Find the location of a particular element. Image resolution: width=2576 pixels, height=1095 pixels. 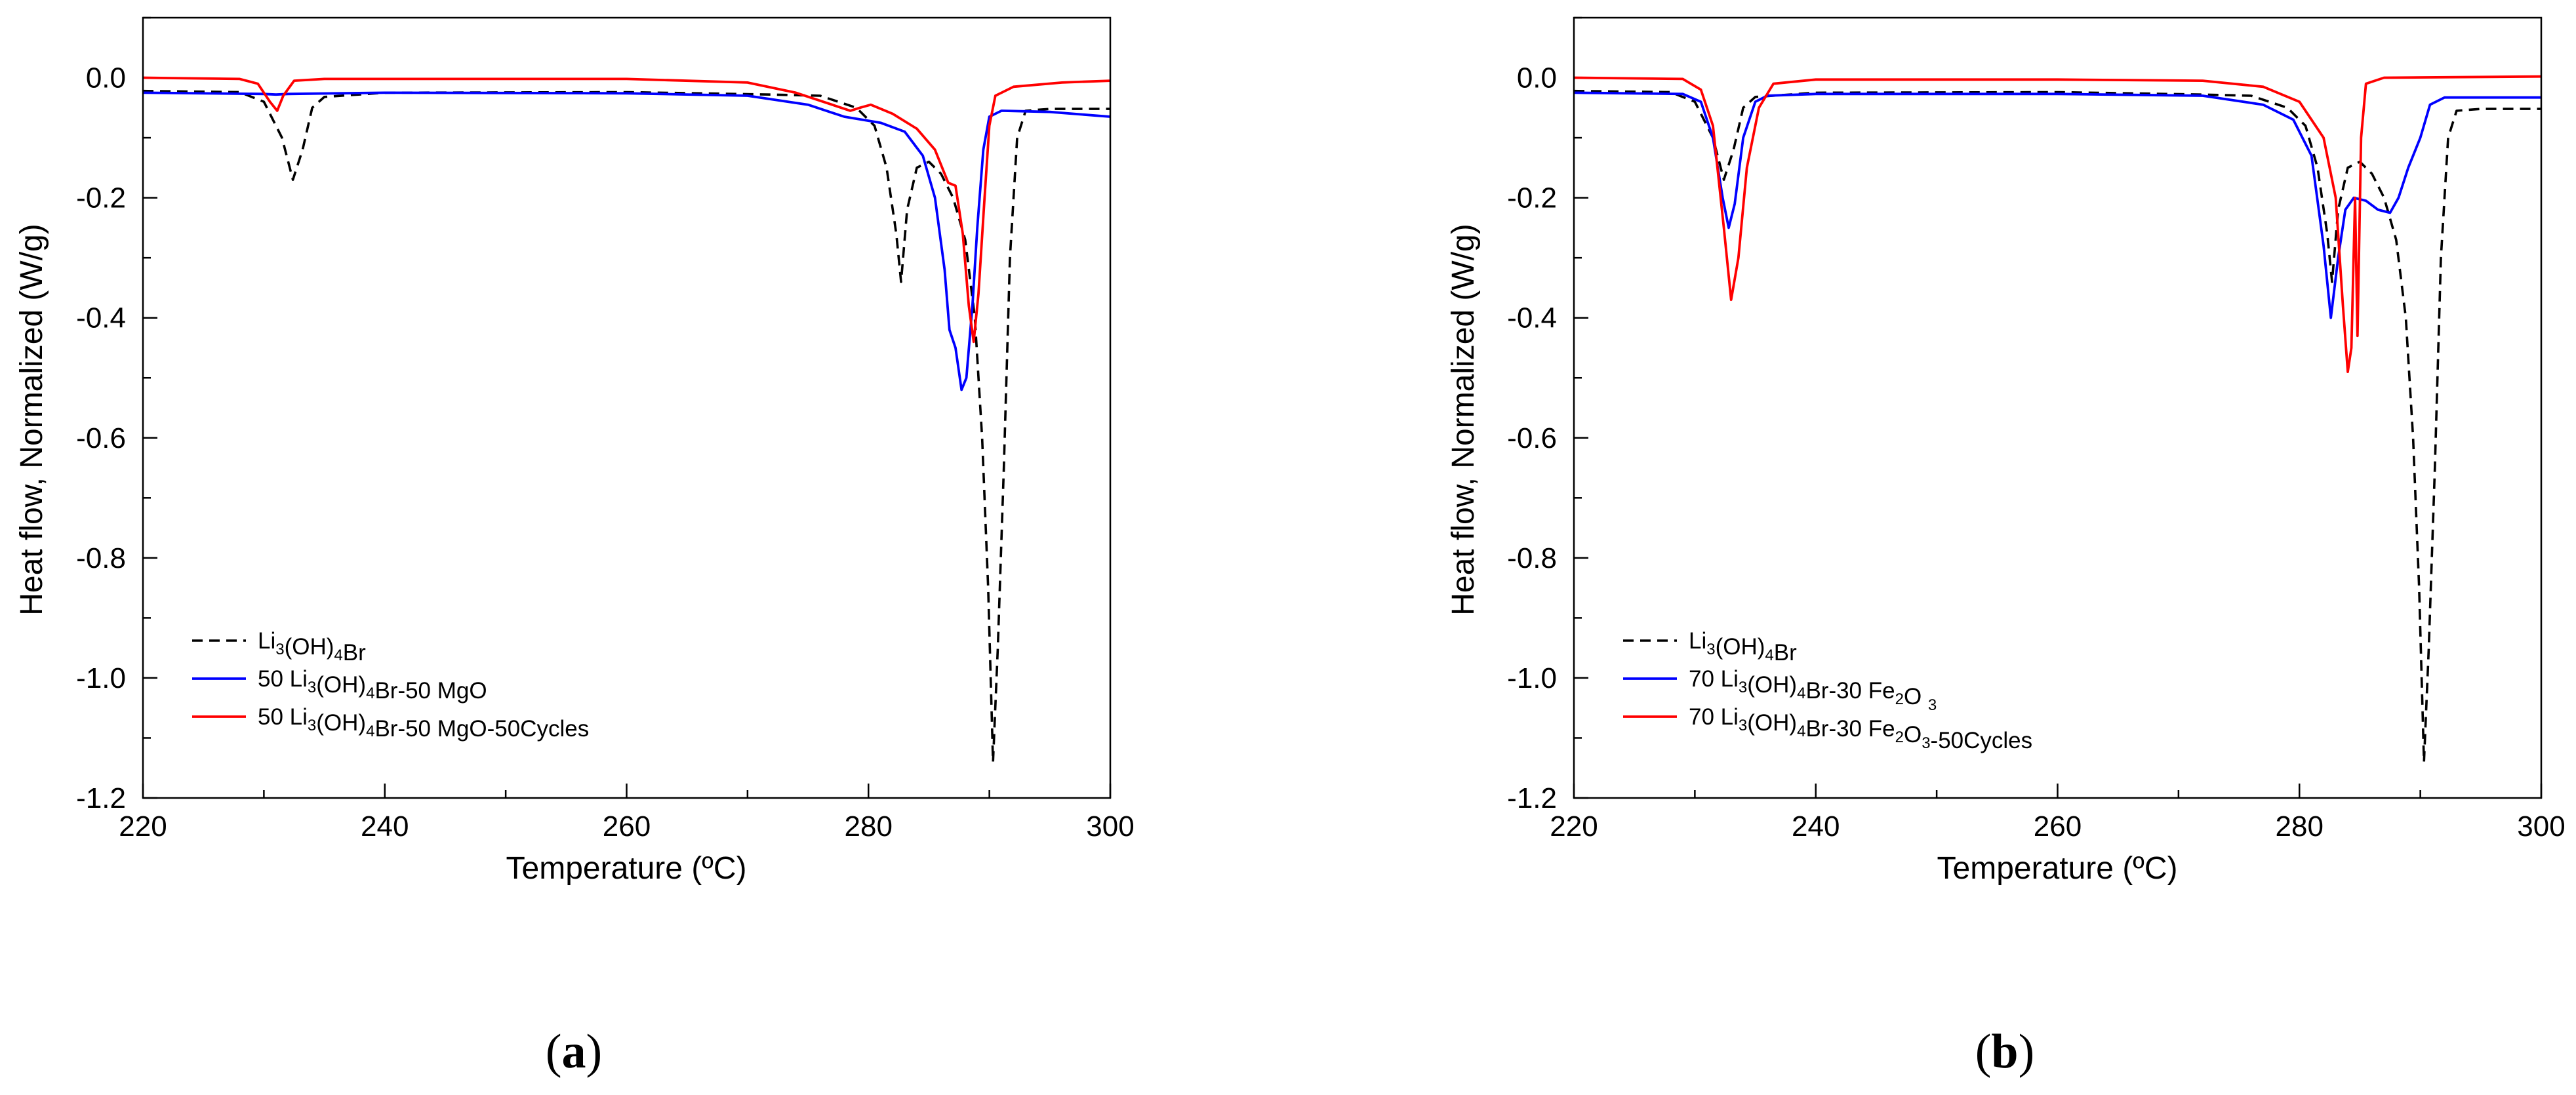

legend-label: 50 Li3(OH)4Br-50 MgO is located at coordinates (372, 685).